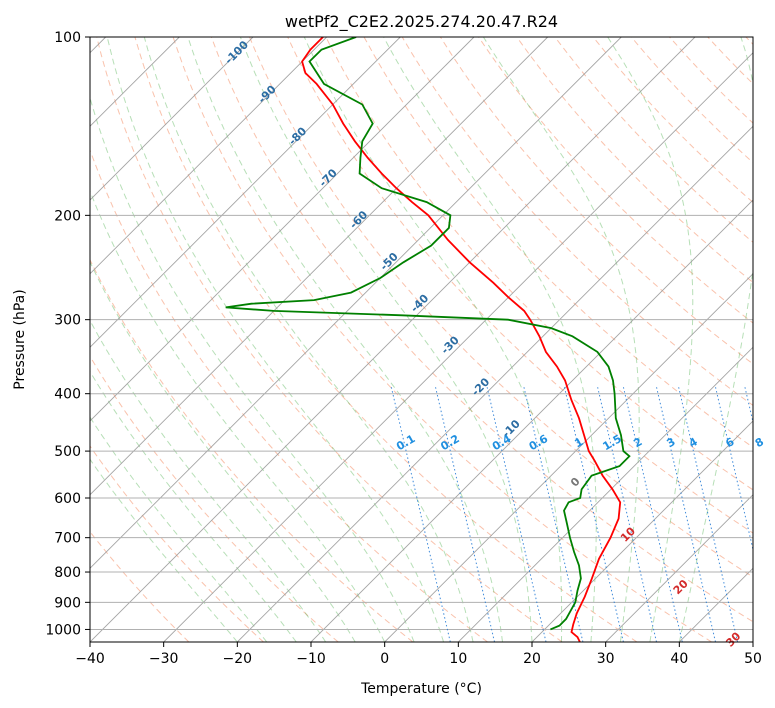 This screenshot has width=775, height=708. Describe the element at coordinates (539, 442) in the screenshot. I see `mixing-ratio-label: 0.6` at that location.